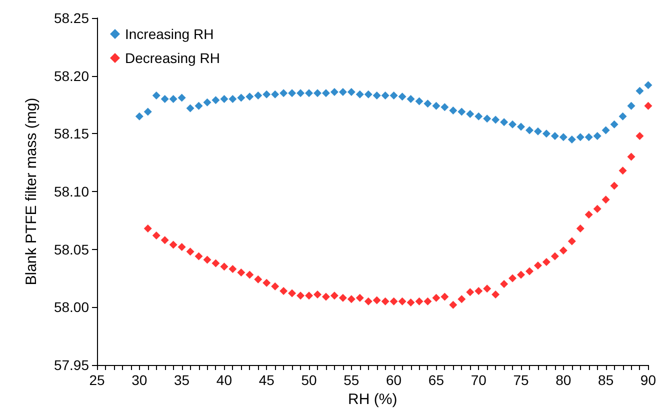 The image size is (659, 415). What do you see at coordinates (72, 307) in the screenshot?
I see `y-tick-label: 58.00` at bounding box center [72, 307].